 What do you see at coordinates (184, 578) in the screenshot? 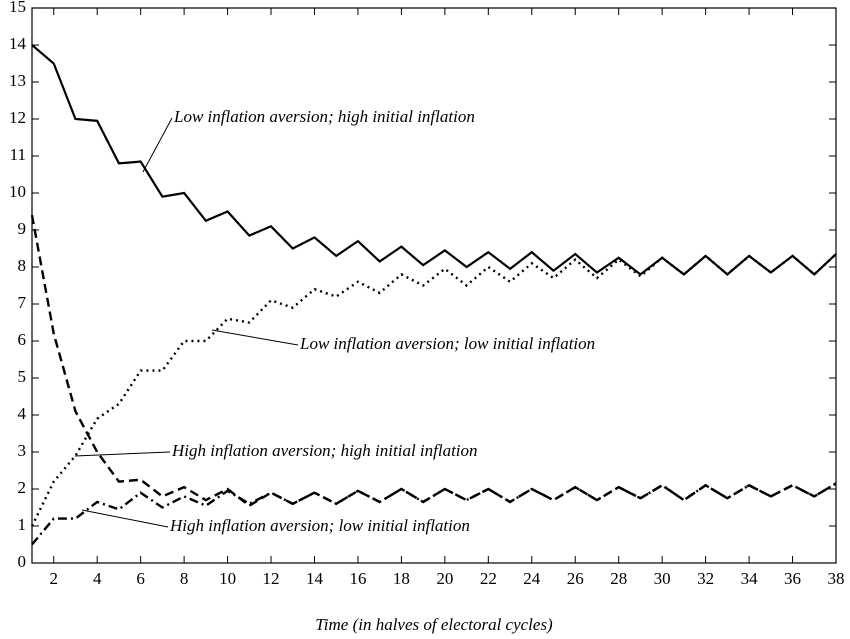
I see `x-tick-label: 8` at bounding box center [184, 578].